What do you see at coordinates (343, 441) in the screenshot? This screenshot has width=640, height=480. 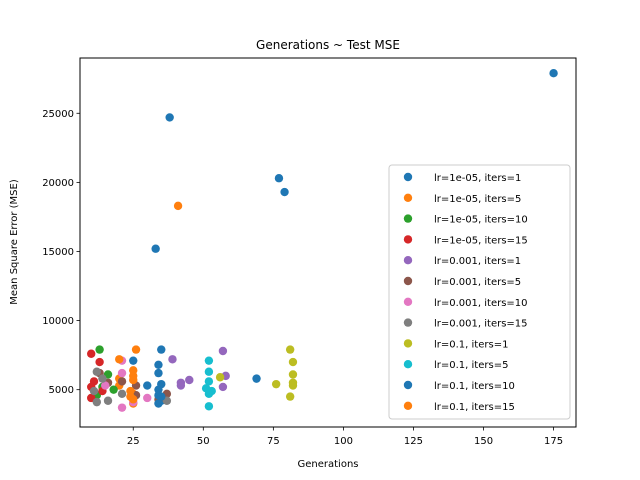 I see `x-tick-label-3: 100` at bounding box center [343, 441].